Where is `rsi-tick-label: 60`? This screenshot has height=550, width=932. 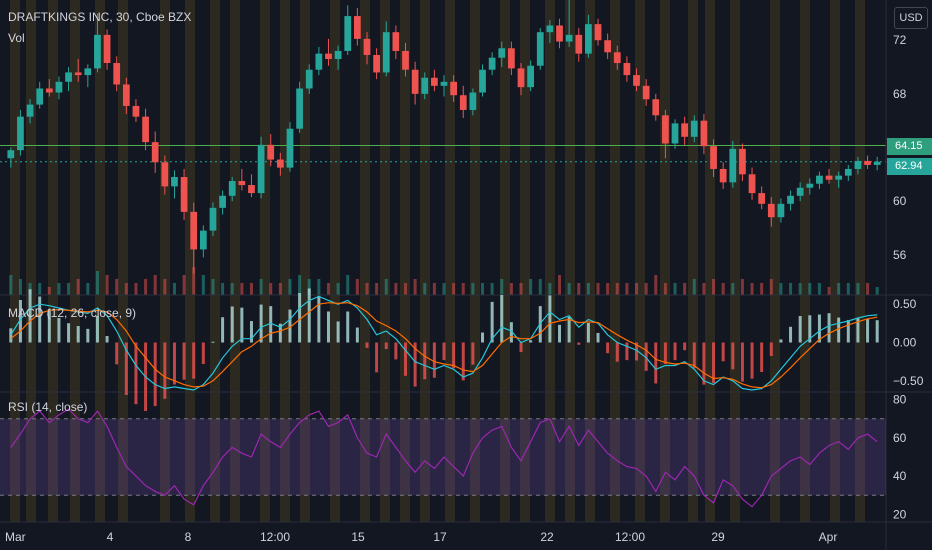
rsi-tick-label: 60 is located at coordinates (900, 438).